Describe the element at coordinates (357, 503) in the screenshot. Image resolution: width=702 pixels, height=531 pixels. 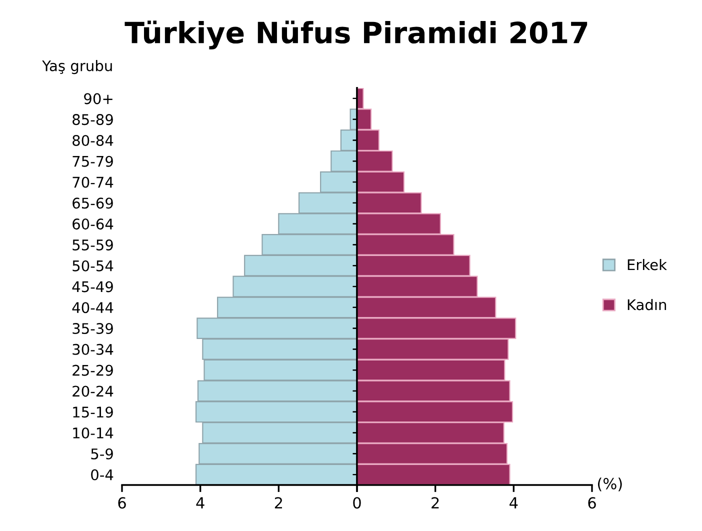
I see `x-tick-label: 0` at that location.